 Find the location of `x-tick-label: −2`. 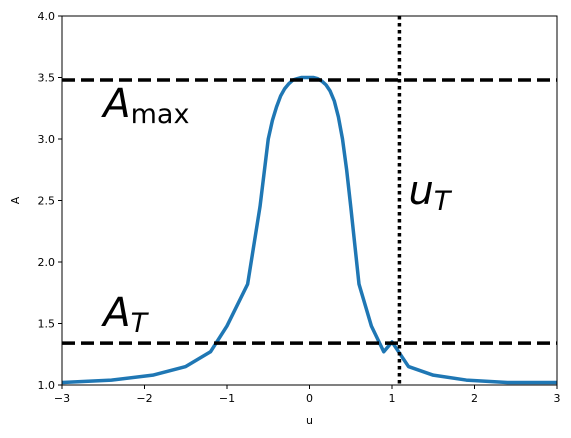

x-tick-label: −2 is located at coordinates (144, 398).